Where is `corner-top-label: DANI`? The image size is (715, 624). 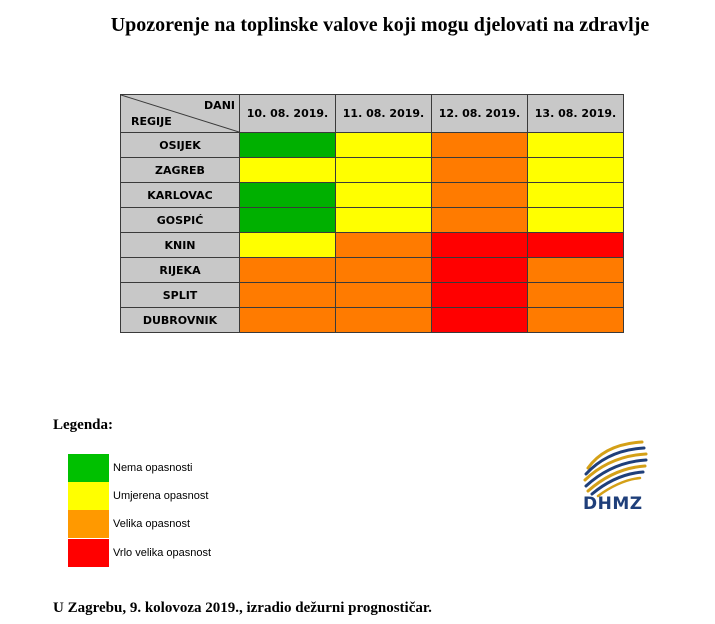 corner-top-label: DANI is located at coordinates (219, 105).